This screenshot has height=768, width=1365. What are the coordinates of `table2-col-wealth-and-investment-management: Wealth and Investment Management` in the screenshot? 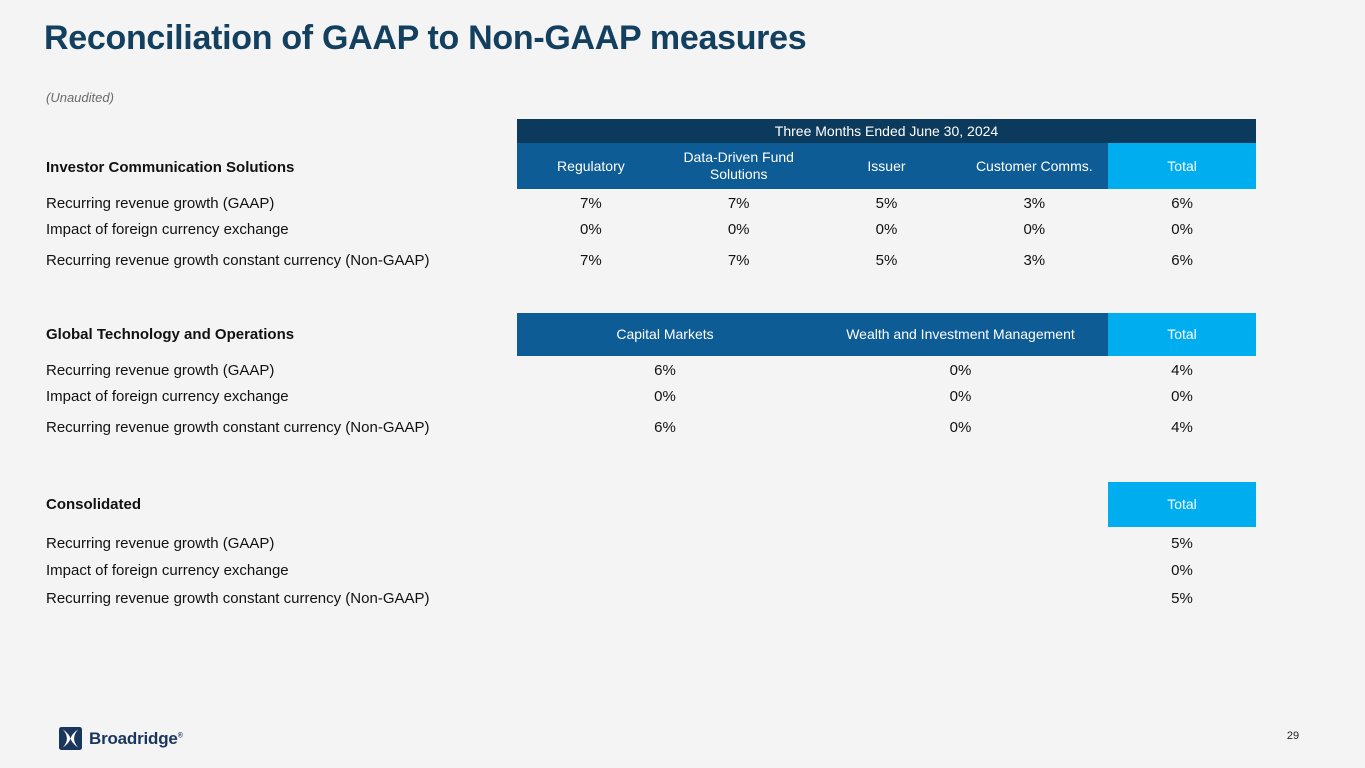 It's located at (960, 334).